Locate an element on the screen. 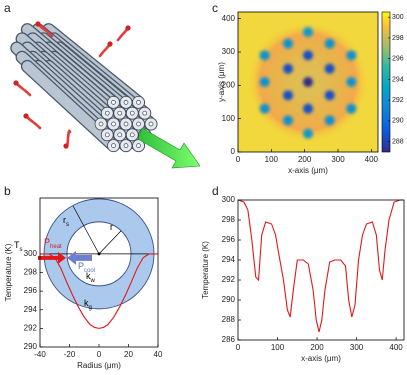  annotation-text: T is located at coordinates (17, 245).